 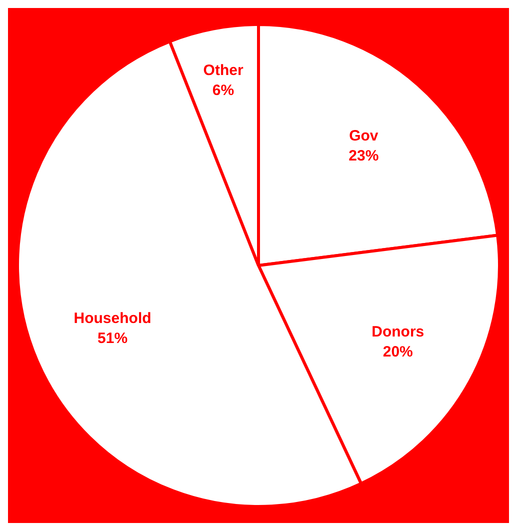 What do you see at coordinates (364, 135) in the screenshot?
I see `slice-label: Gov` at bounding box center [364, 135].